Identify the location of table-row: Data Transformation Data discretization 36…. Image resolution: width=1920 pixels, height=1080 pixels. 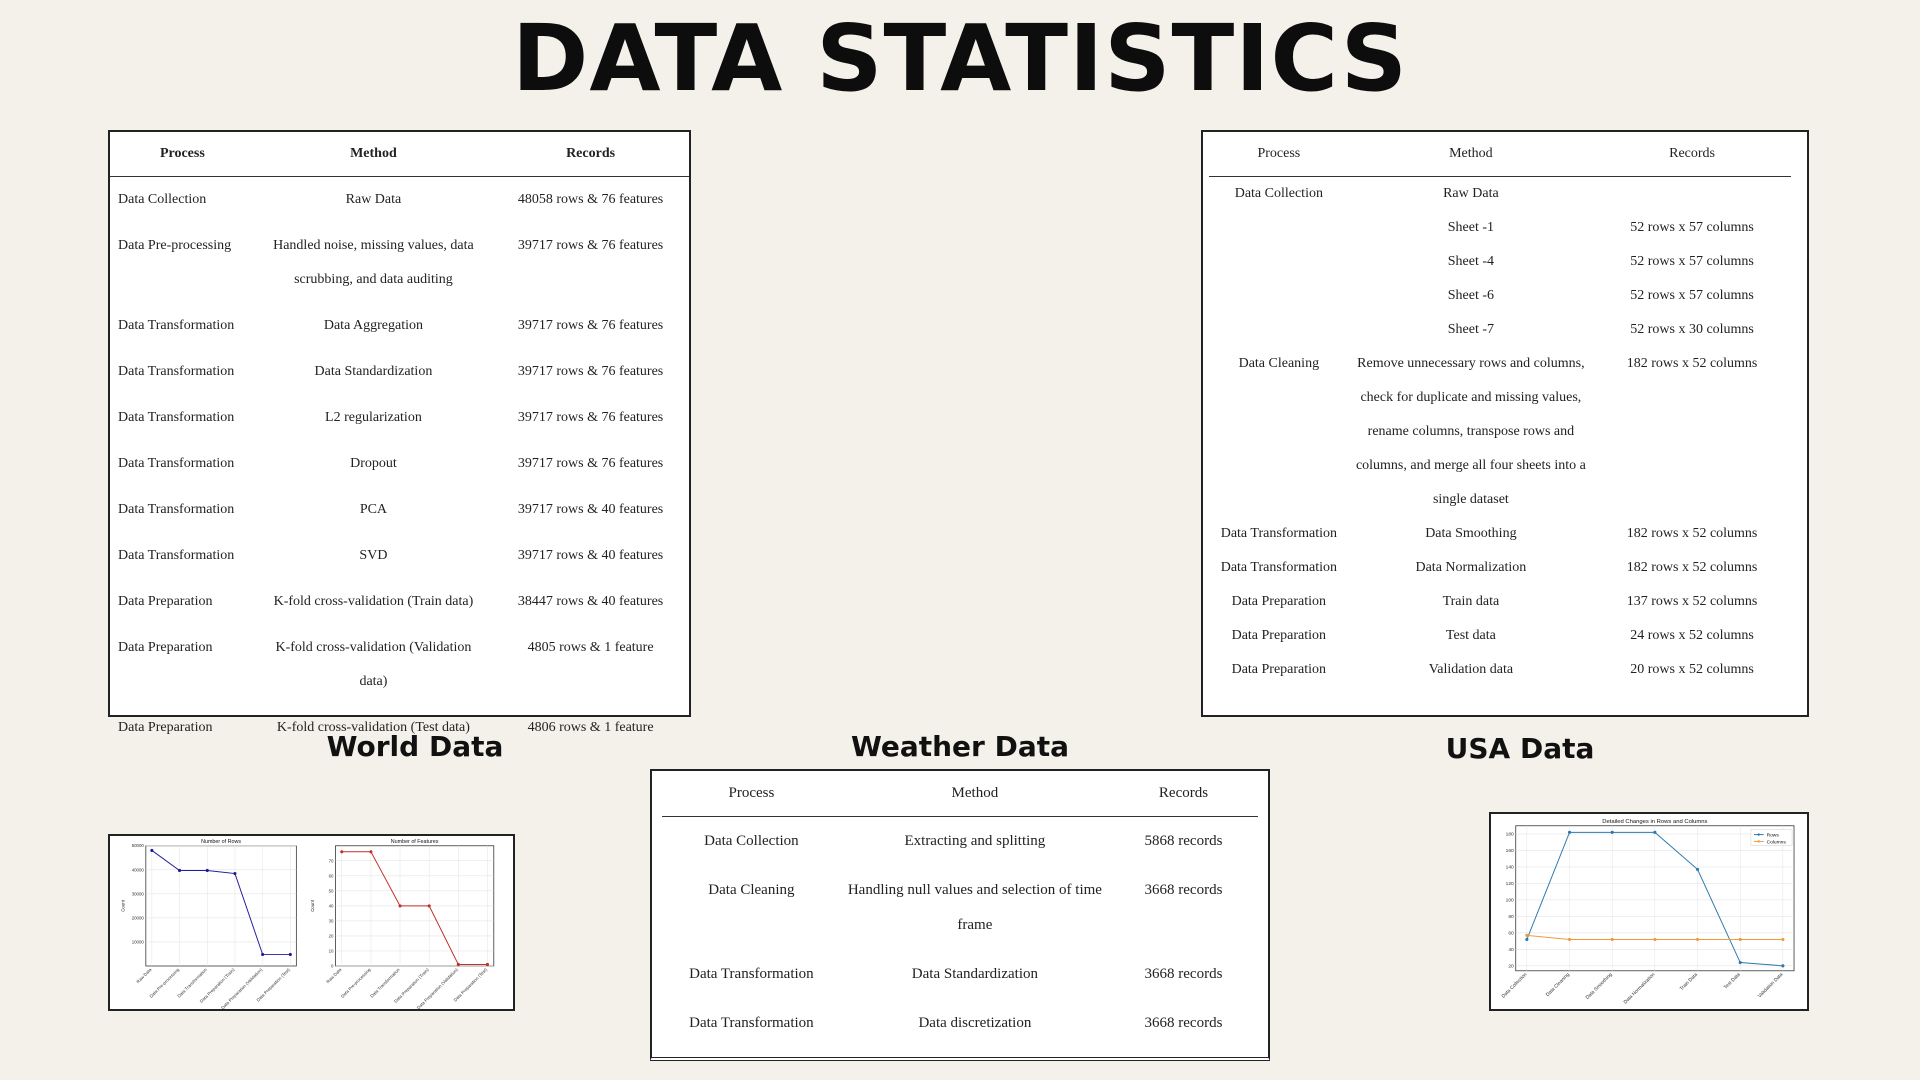
(960, 1023).